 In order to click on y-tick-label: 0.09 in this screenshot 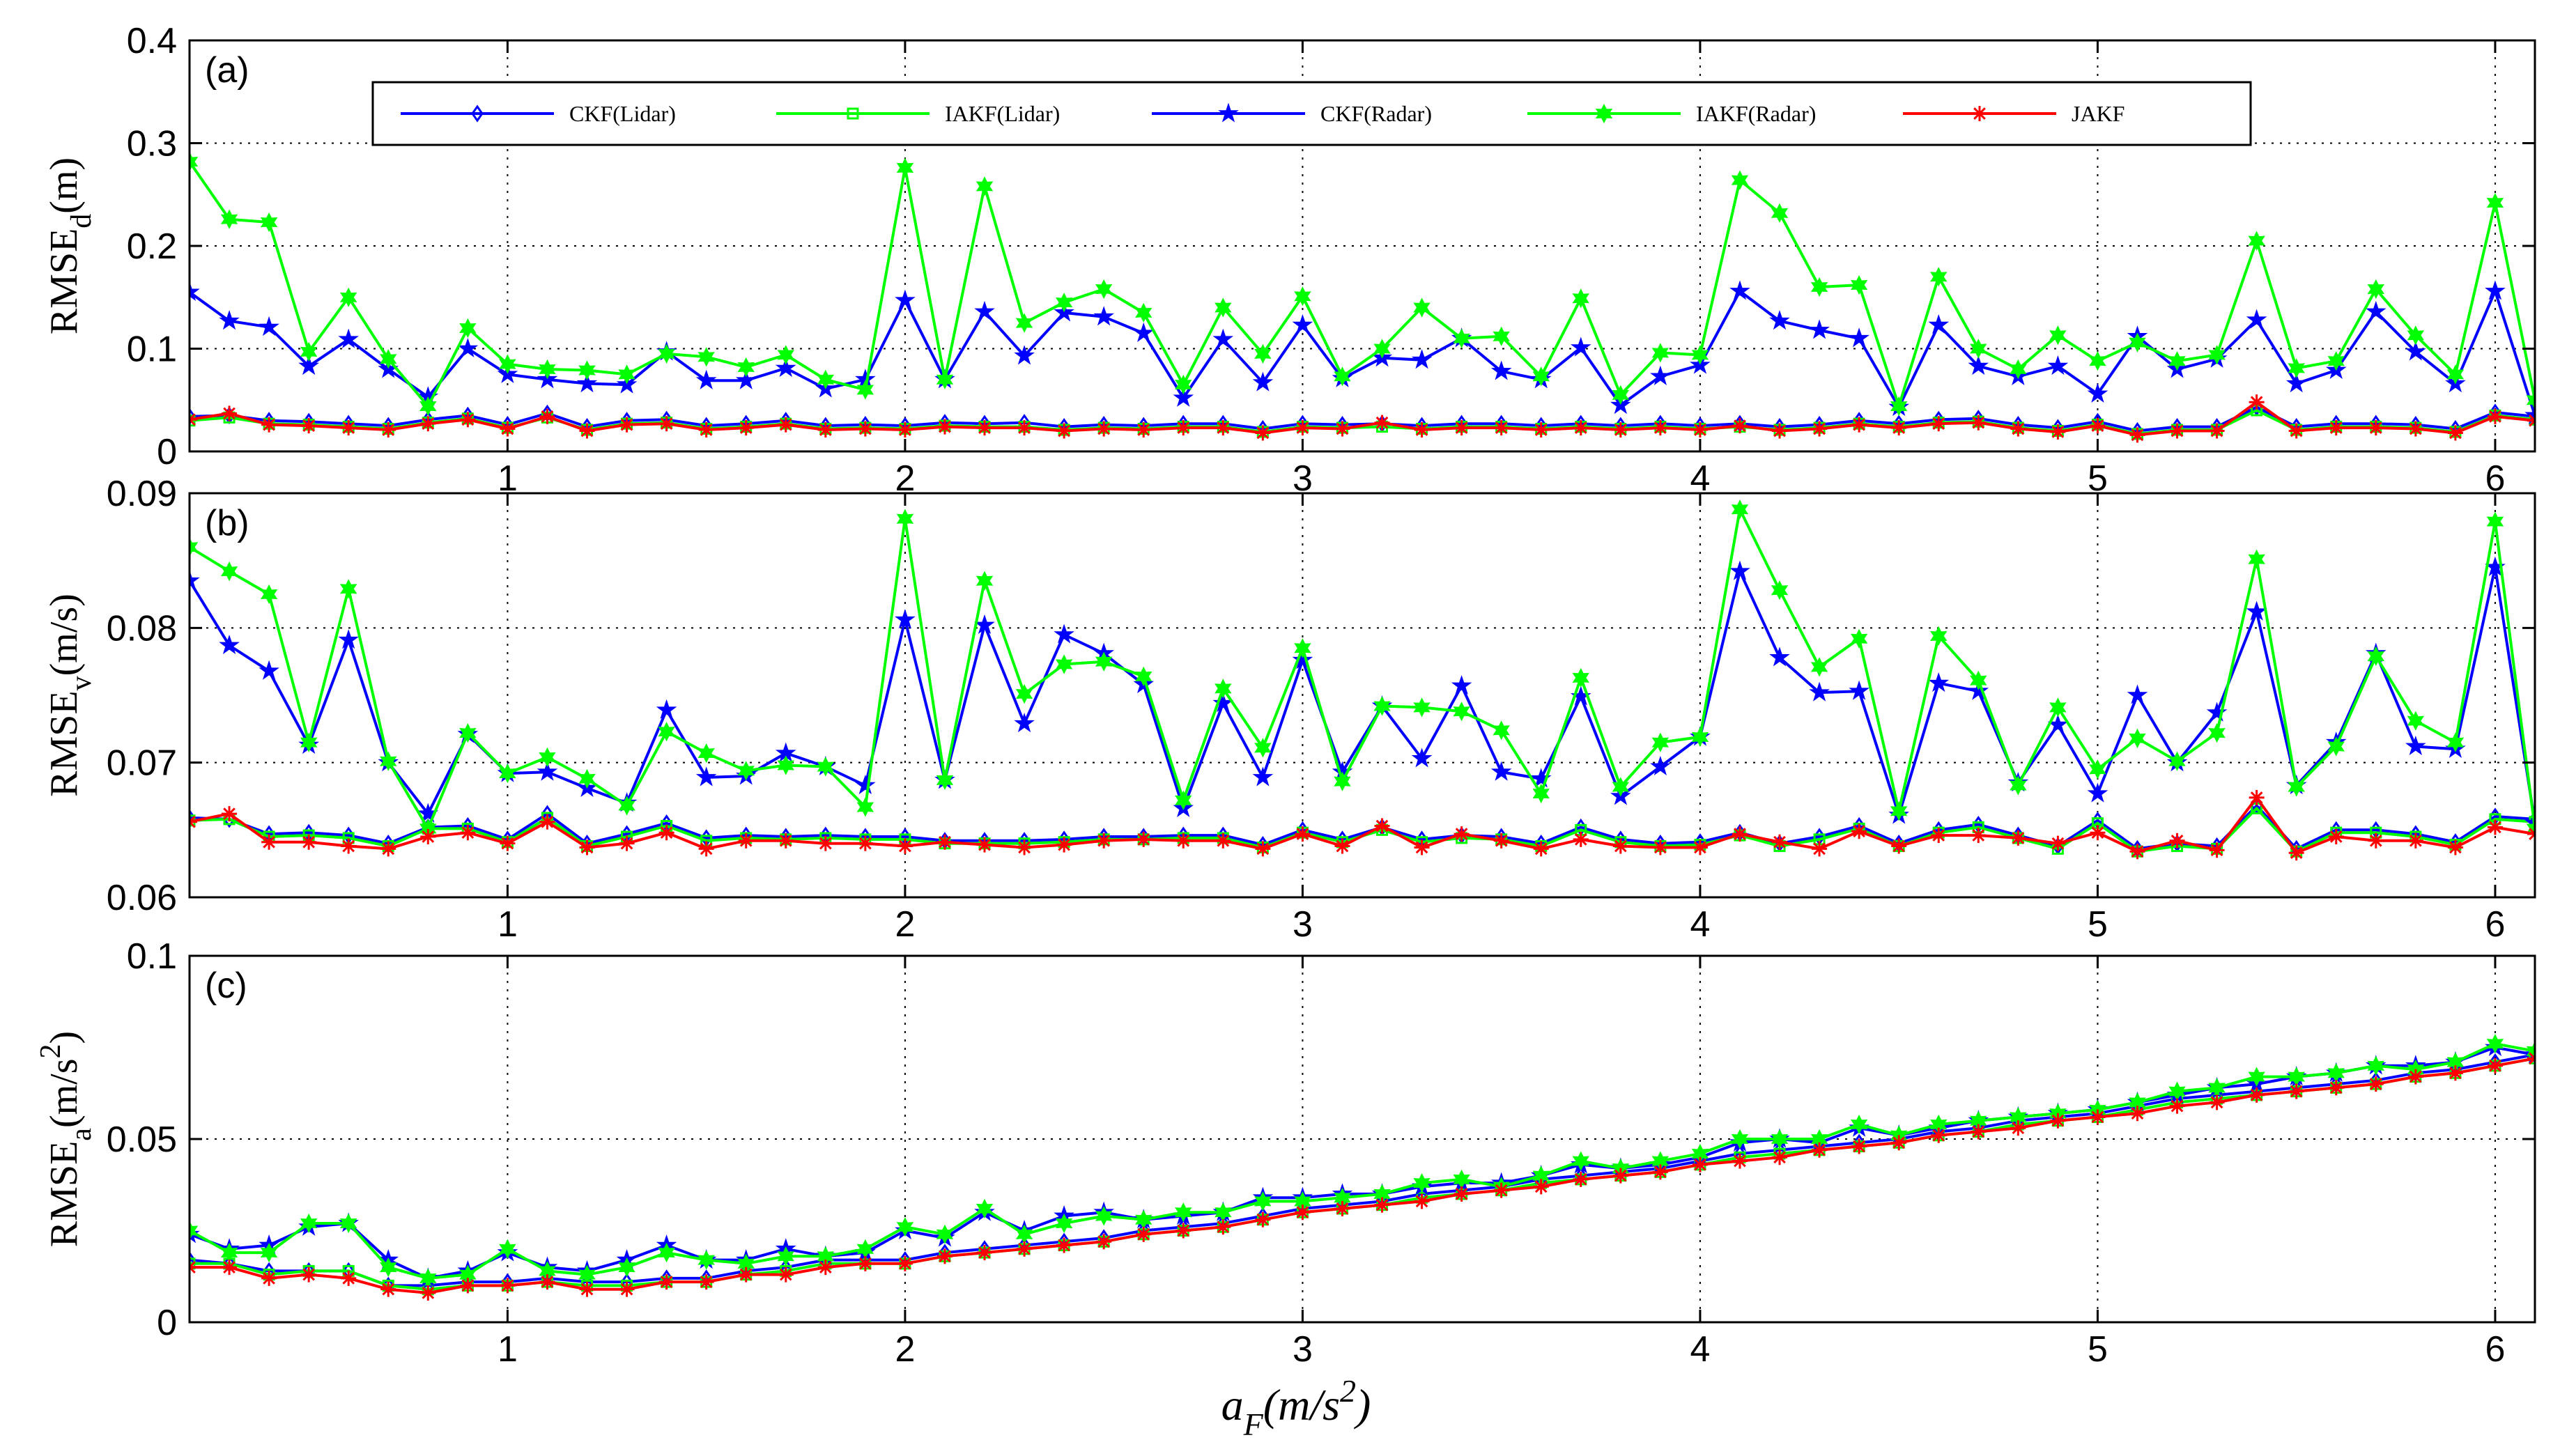, I will do `click(142, 494)`.